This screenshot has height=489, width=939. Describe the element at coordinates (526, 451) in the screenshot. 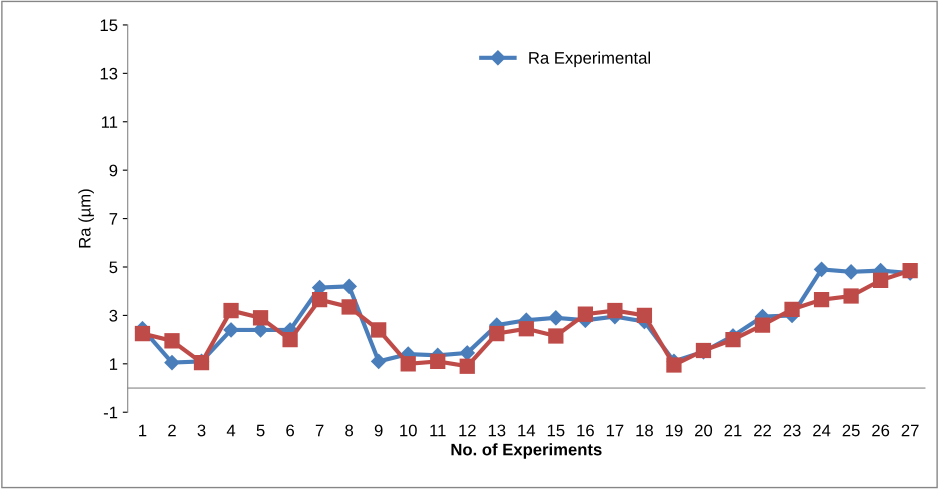

I see `x-axis-title: No. of Experiments` at that location.